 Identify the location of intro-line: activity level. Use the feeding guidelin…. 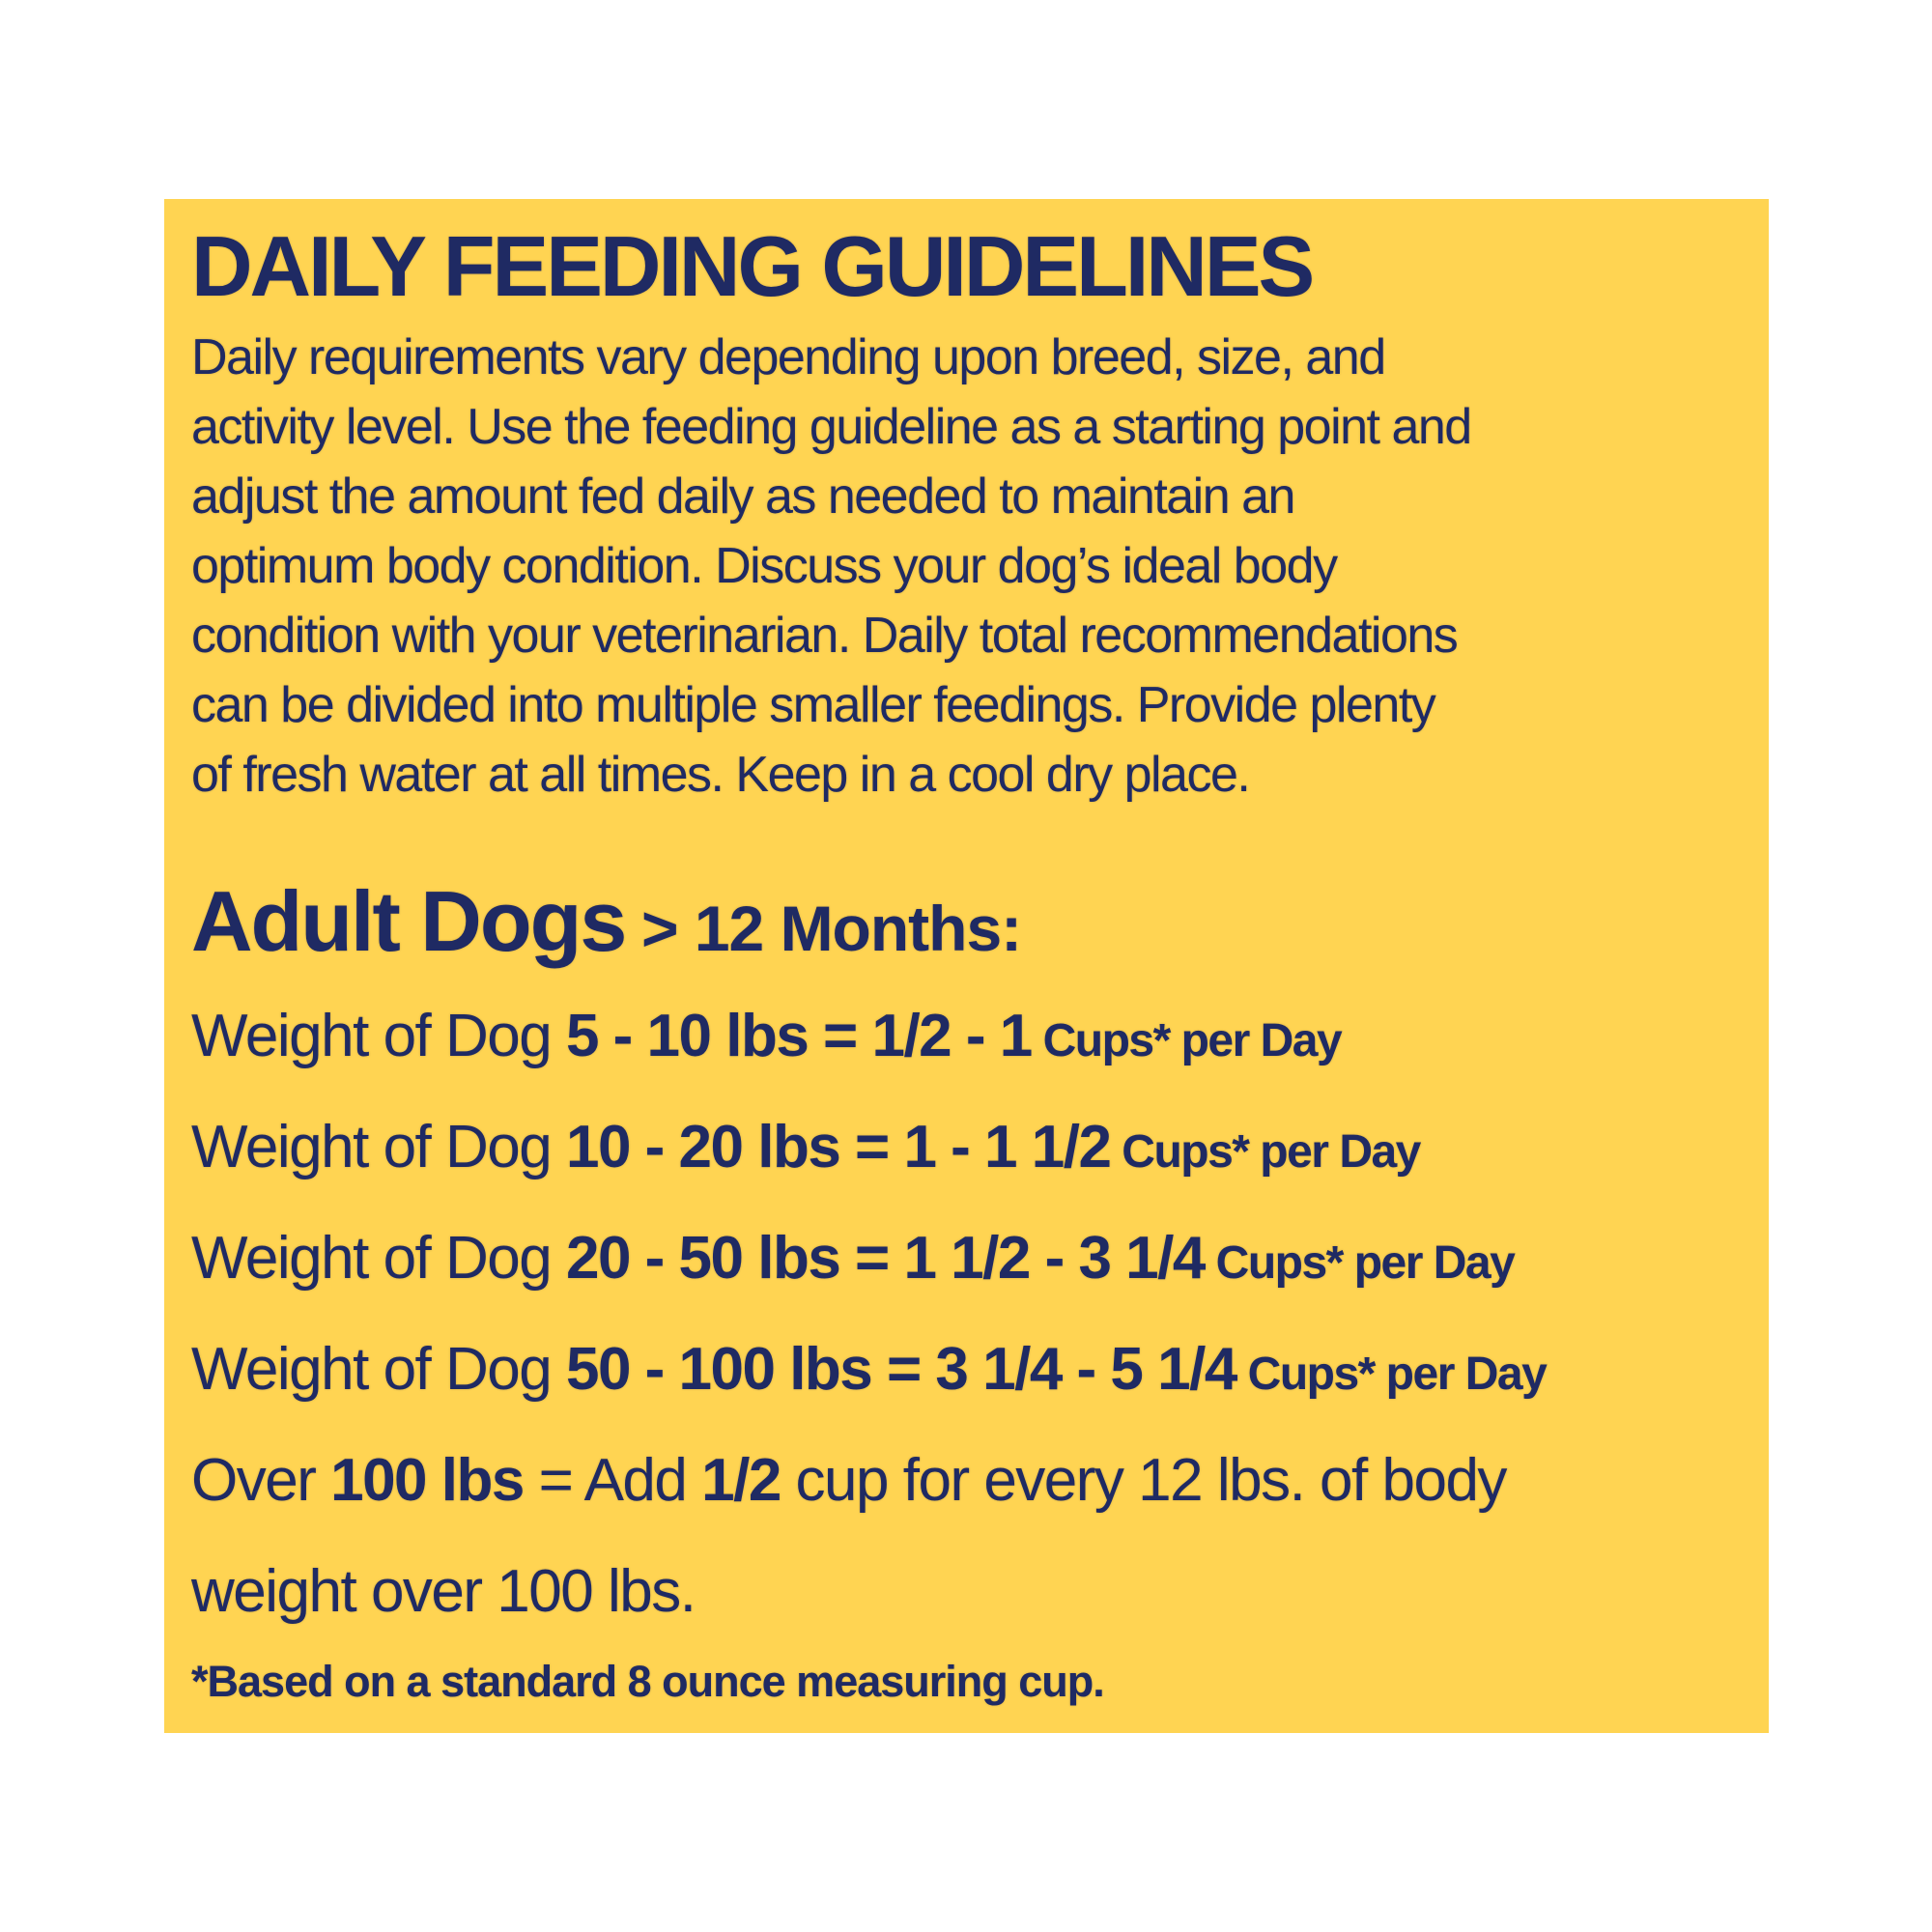
(831, 427).